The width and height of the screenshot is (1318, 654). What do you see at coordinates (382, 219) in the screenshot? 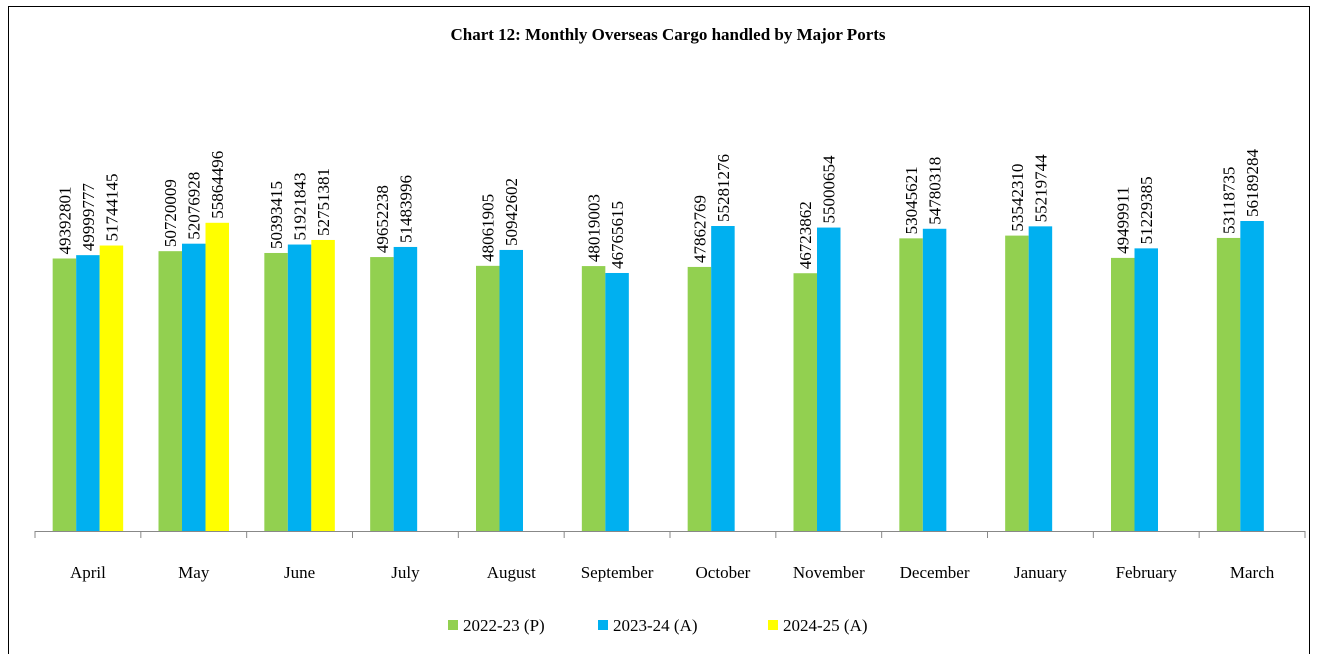
I see `data-label: 49652238` at bounding box center [382, 219].